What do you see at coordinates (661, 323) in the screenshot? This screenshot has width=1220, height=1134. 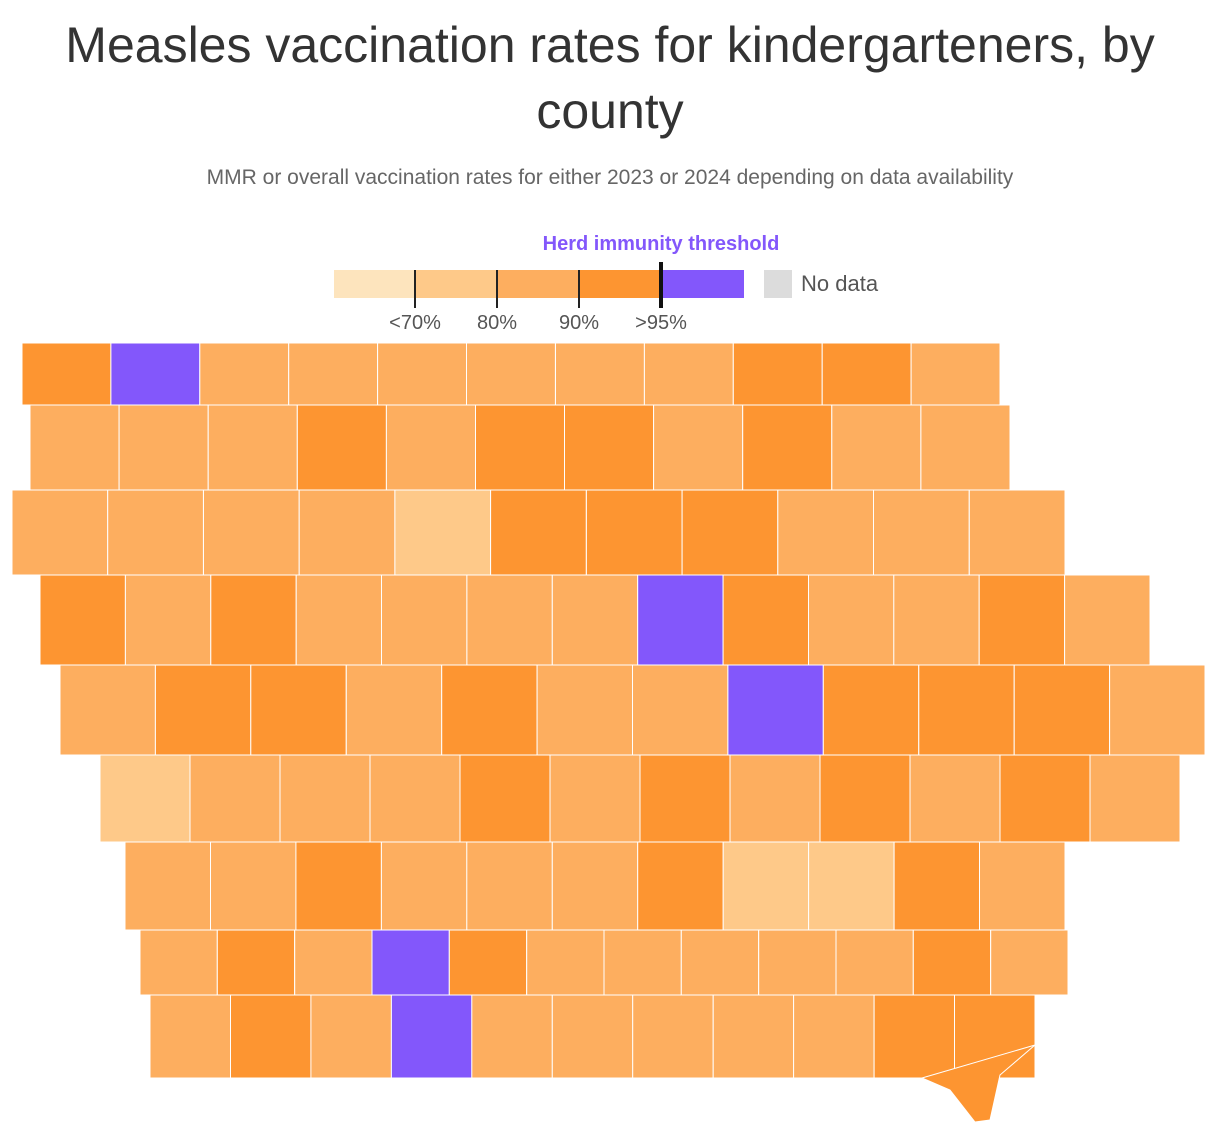 I see `legend-tick-label: >95%` at bounding box center [661, 323].